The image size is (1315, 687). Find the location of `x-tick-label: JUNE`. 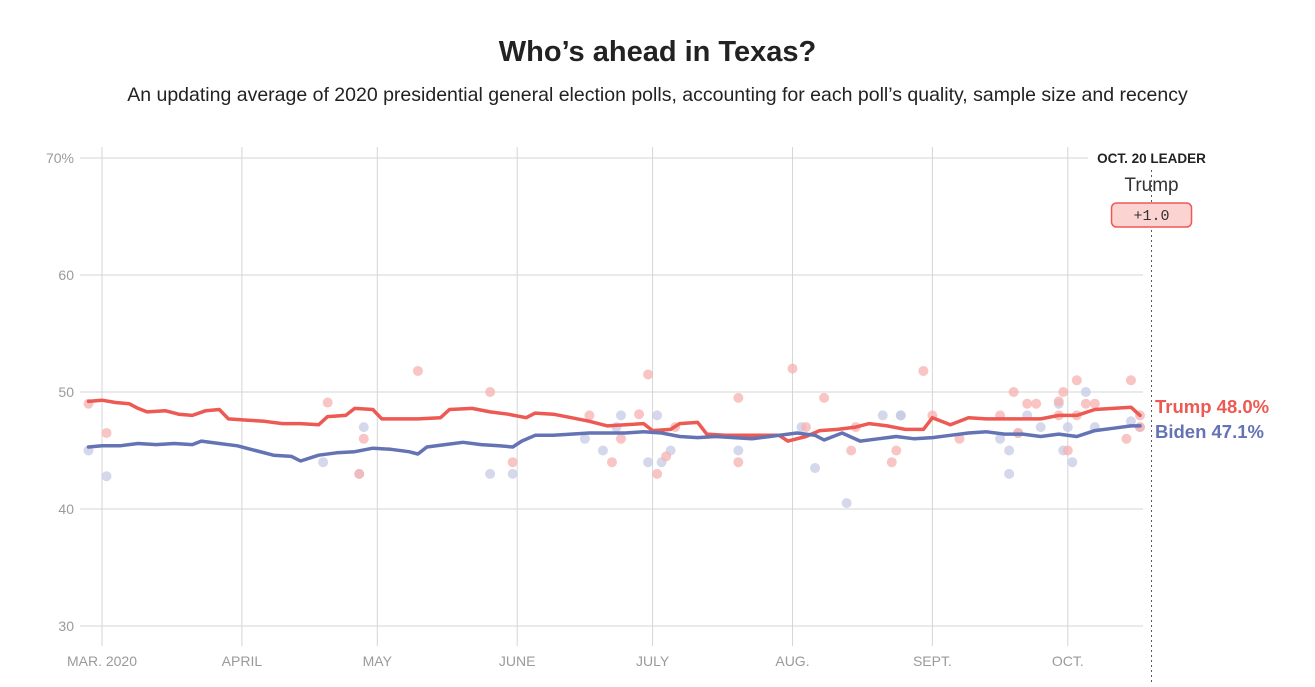

x-tick-label: JUNE is located at coordinates (517, 661).